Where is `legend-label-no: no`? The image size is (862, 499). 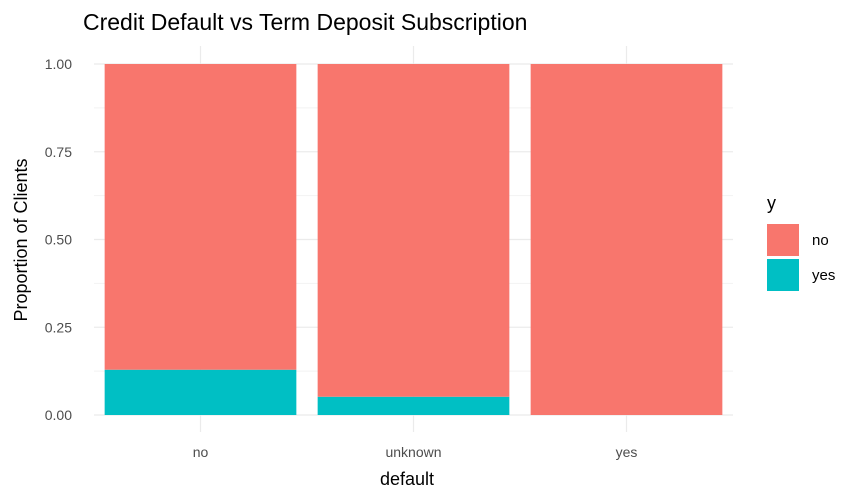 legend-label-no: no is located at coordinates (820, 240).